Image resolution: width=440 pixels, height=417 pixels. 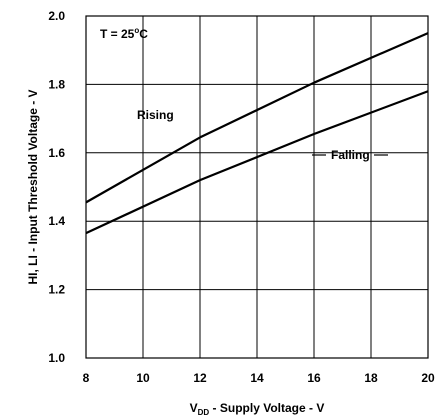 What do you see at coordinates (56, 290) in the screenshot?
I see `y-tick-label: 1.2` at bounding box center [56, 290].